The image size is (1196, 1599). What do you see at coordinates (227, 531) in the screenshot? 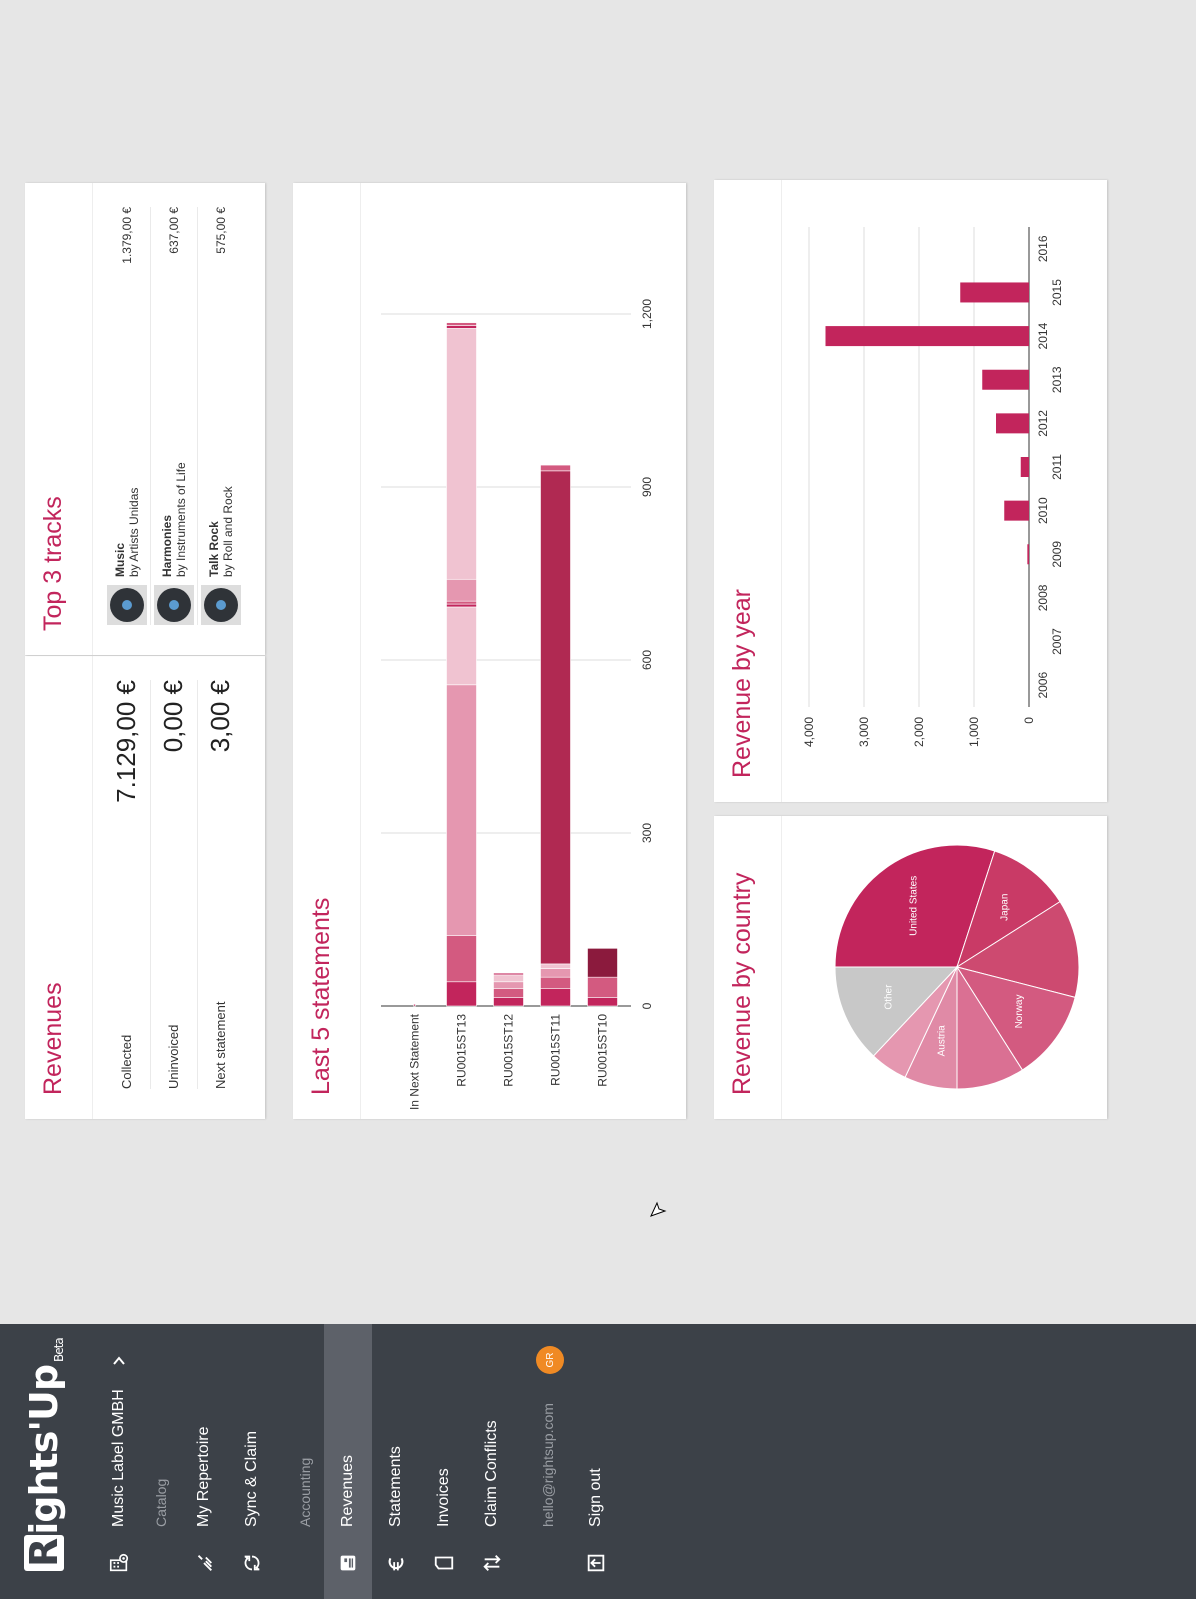
I see `track-artist: by Roll and Rock` at bounding box center [227, 531].